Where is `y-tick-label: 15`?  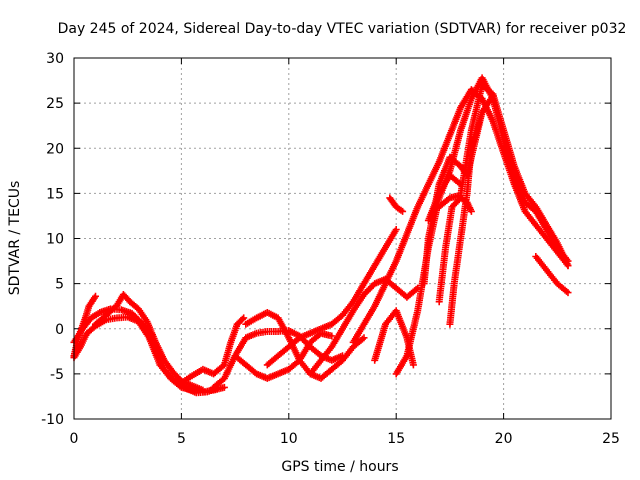
y-tick-label: 15 is located at coordinates (55, 194).